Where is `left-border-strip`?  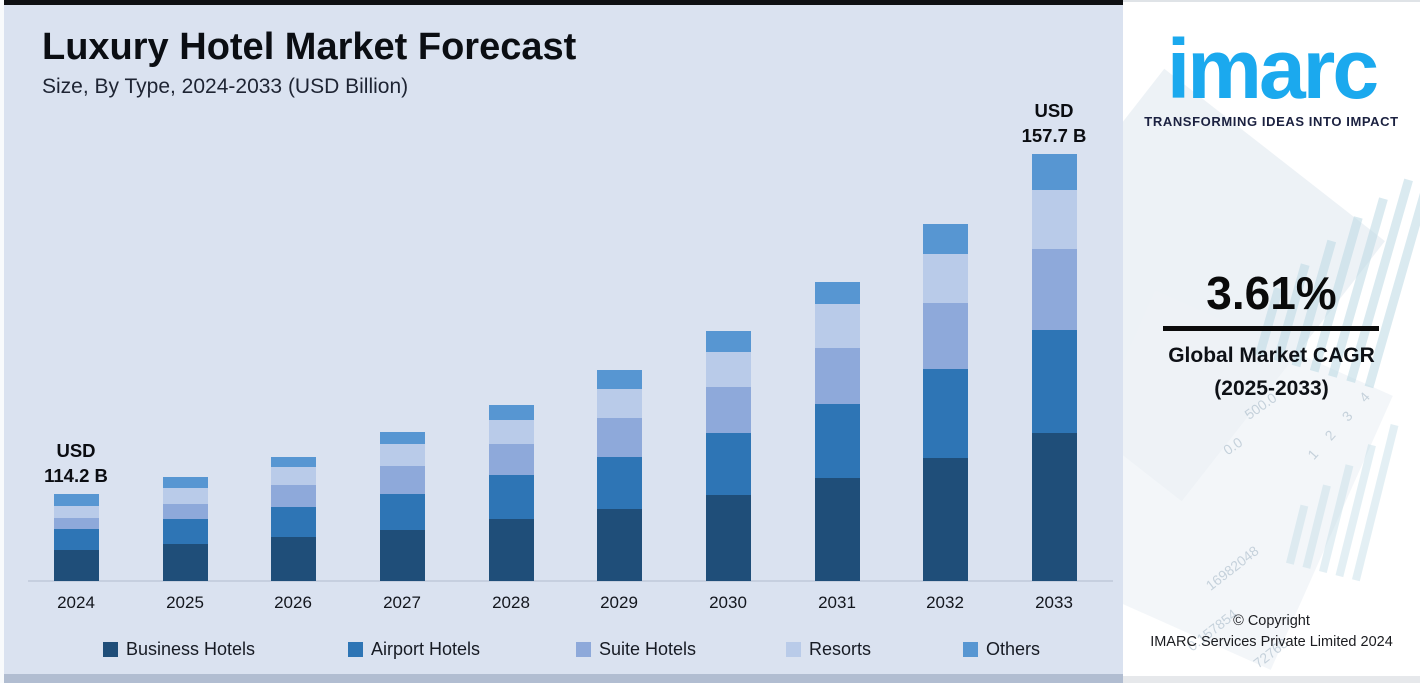 left-border-strip is located at coordinates (2, 341).